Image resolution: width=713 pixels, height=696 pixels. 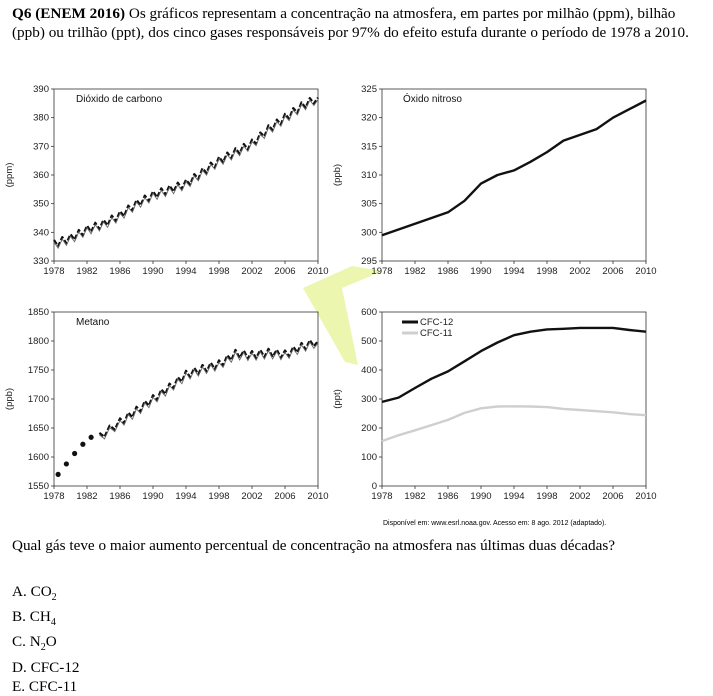 I want to click on option-label-tail: O, so click(x=51, y=642).